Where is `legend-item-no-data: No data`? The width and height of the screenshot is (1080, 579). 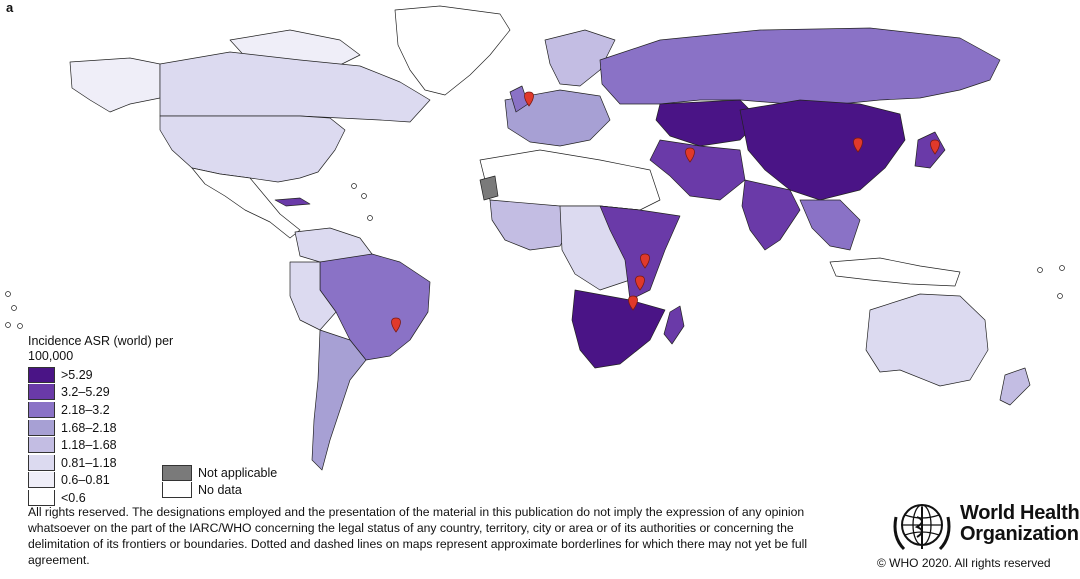 legend-item-no-data: No data is located at coordinates (219, 491).